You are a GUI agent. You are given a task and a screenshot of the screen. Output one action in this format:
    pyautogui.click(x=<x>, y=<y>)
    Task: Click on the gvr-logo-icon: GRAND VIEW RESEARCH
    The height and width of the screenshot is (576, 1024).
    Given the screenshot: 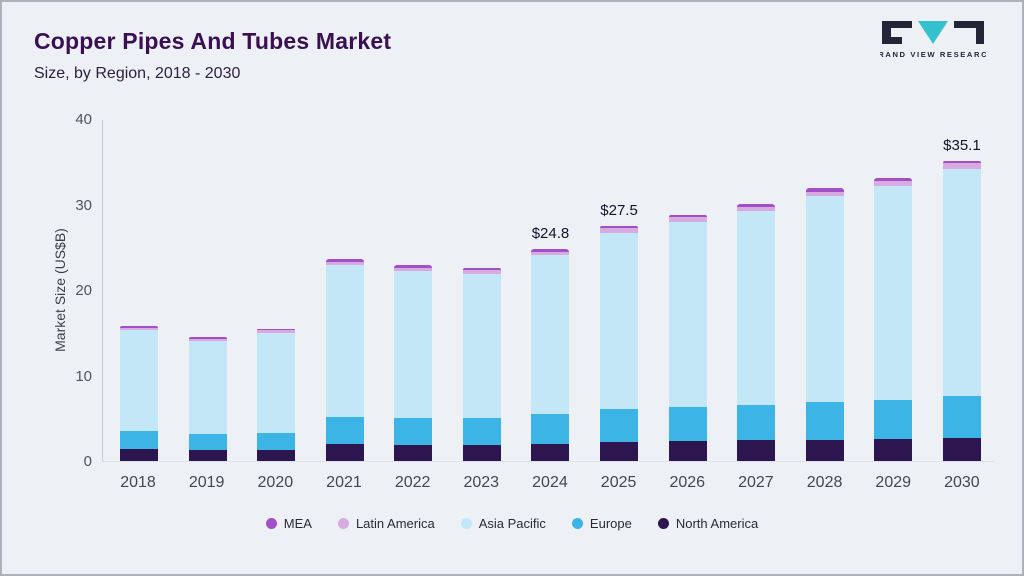 What is the action you would take?
    pyautogui.click(x=932, y=40)
    